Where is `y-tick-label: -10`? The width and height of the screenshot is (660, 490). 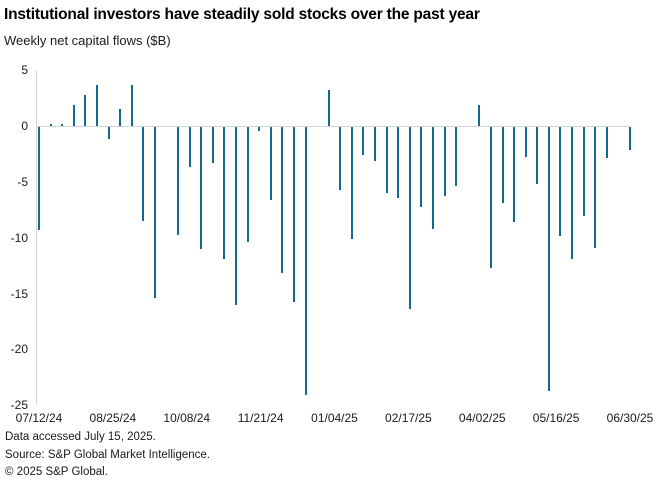 y-tick-label: -10 is located at coordinates (19, 237).